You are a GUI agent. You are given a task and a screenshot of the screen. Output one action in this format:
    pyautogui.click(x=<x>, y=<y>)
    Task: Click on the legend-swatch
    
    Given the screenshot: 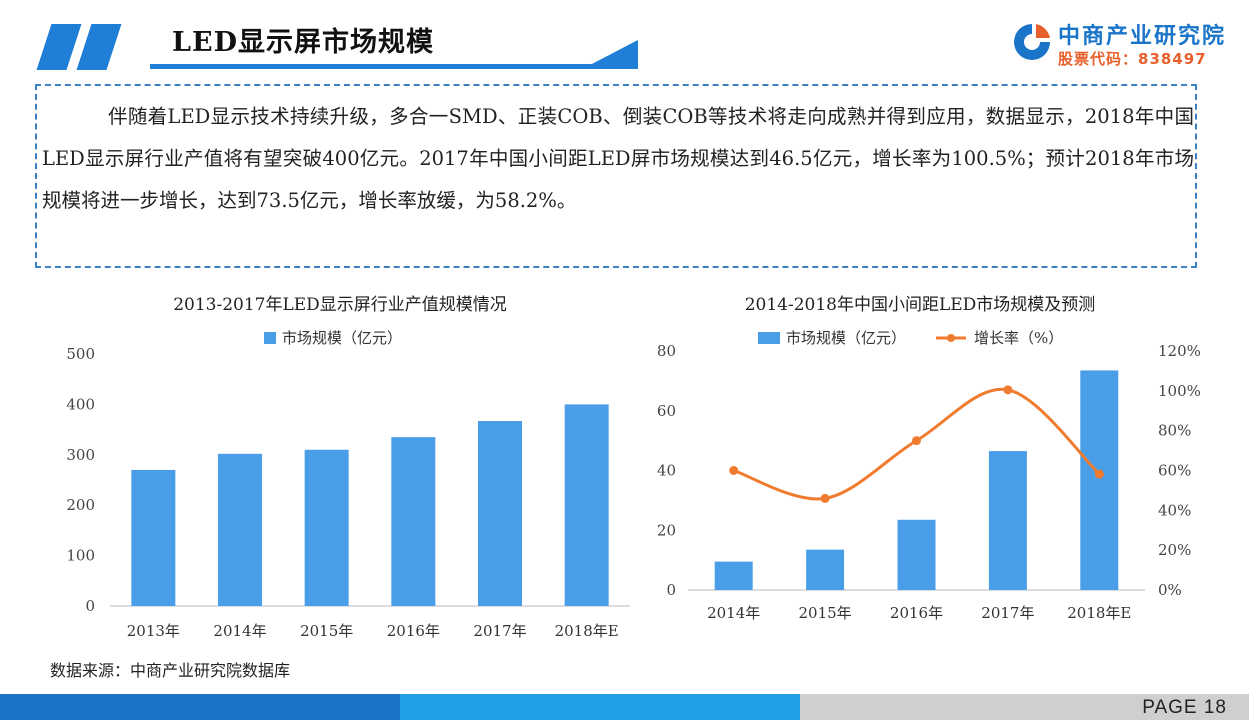 What is the action you would take?
    pyautogui.click(x=270, y=338)
    